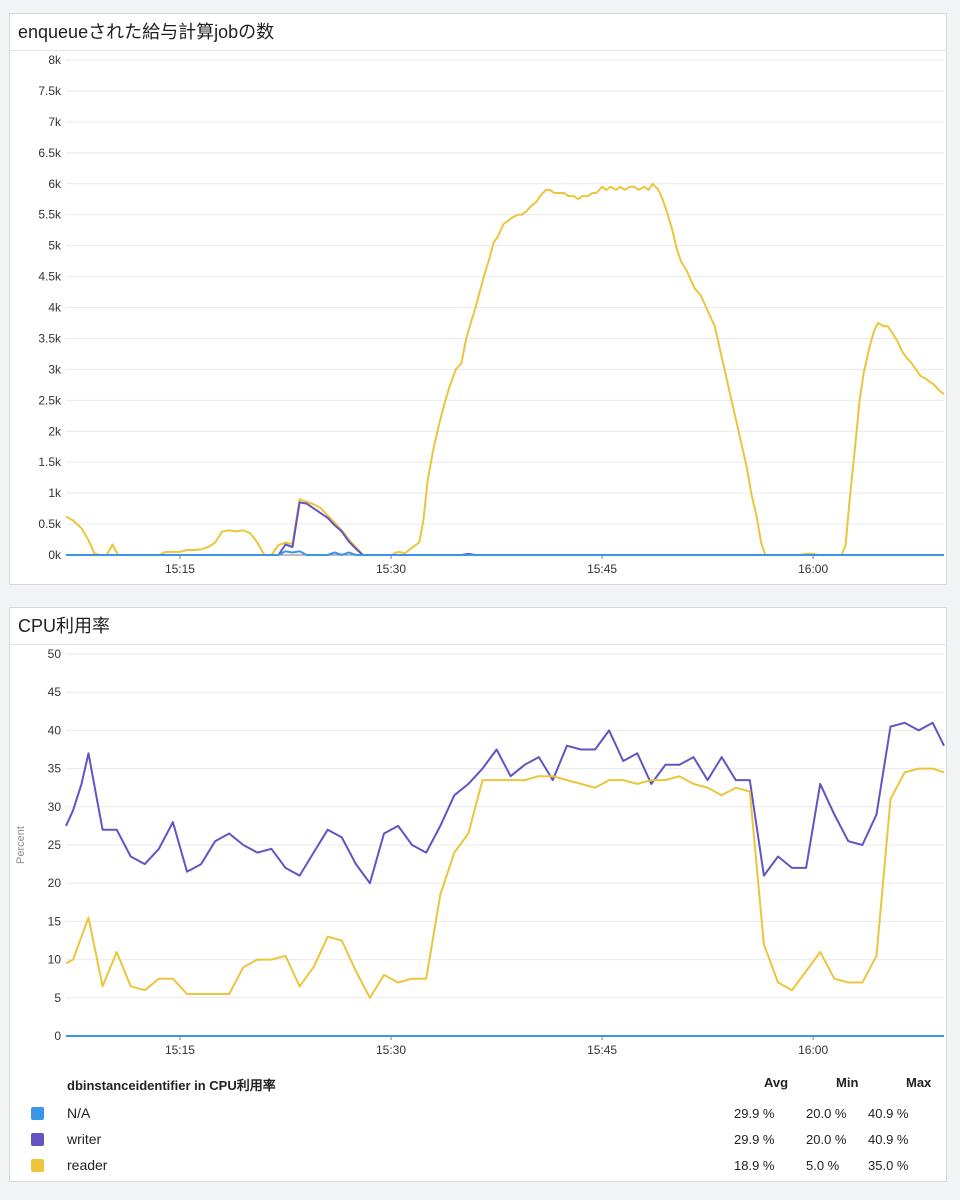  Describe the element at coordinates (478, 1114) in the screenshot. I see `legend-row-na: N/A 29.9 % 20.0 % 40.9 %` at that location.